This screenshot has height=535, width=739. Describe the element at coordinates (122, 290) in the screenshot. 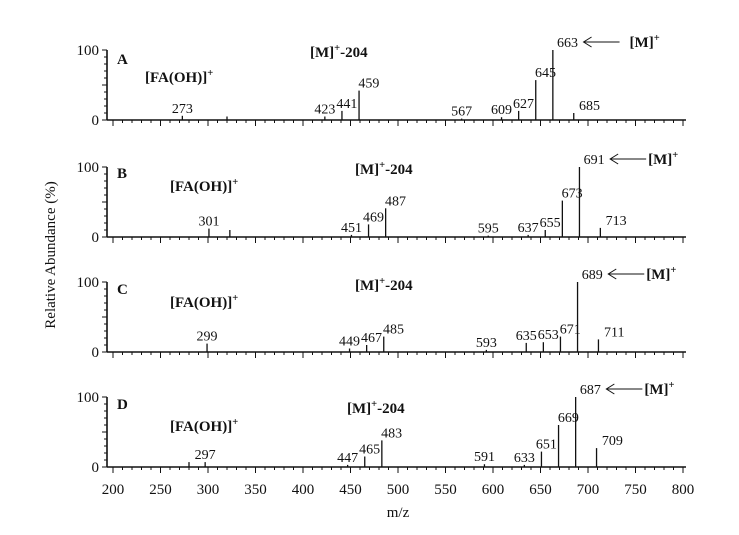

I see `panel-label: C` at that location.